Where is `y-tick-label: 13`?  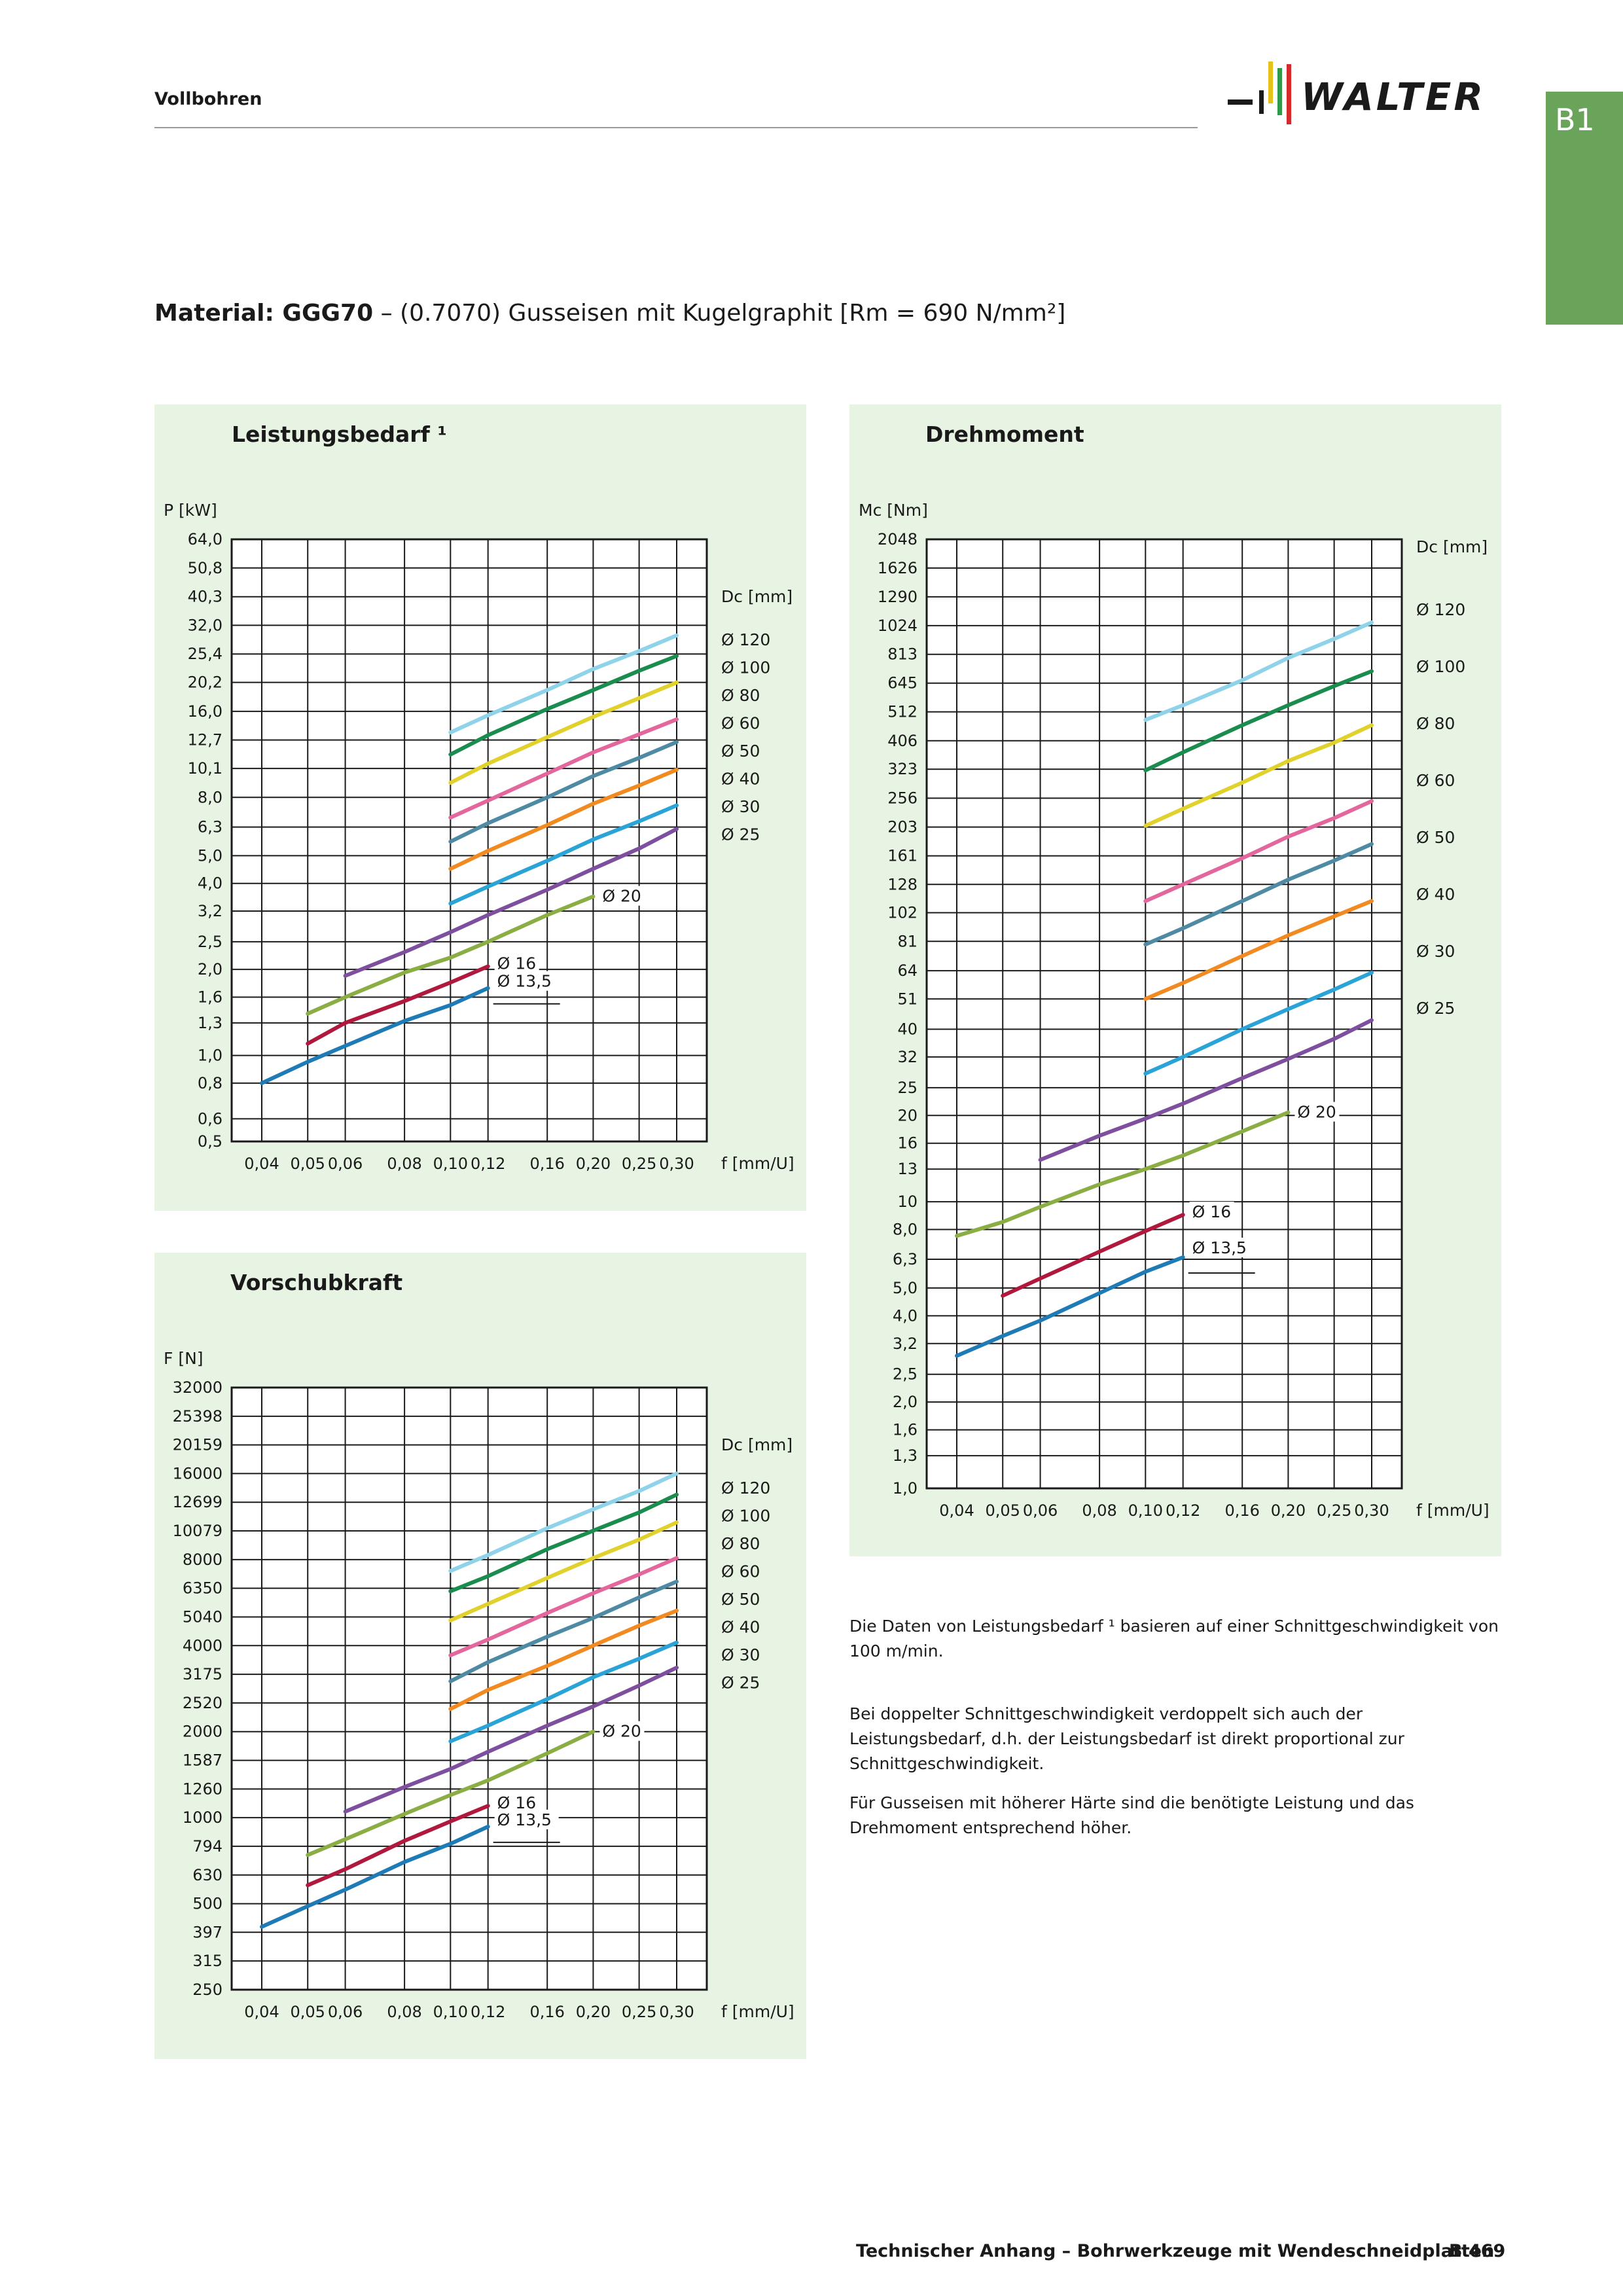 y-tick-label: 13 is located at coordinates (908, 1169).